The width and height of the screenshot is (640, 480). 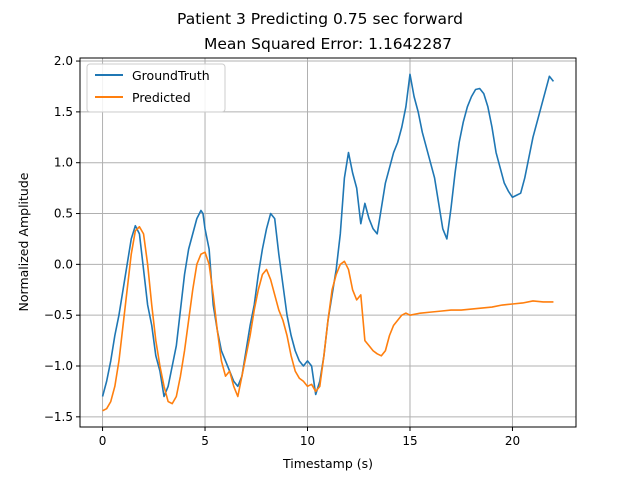 I want to click on y-tick-label: 0.0, so click(x=63, y=264).